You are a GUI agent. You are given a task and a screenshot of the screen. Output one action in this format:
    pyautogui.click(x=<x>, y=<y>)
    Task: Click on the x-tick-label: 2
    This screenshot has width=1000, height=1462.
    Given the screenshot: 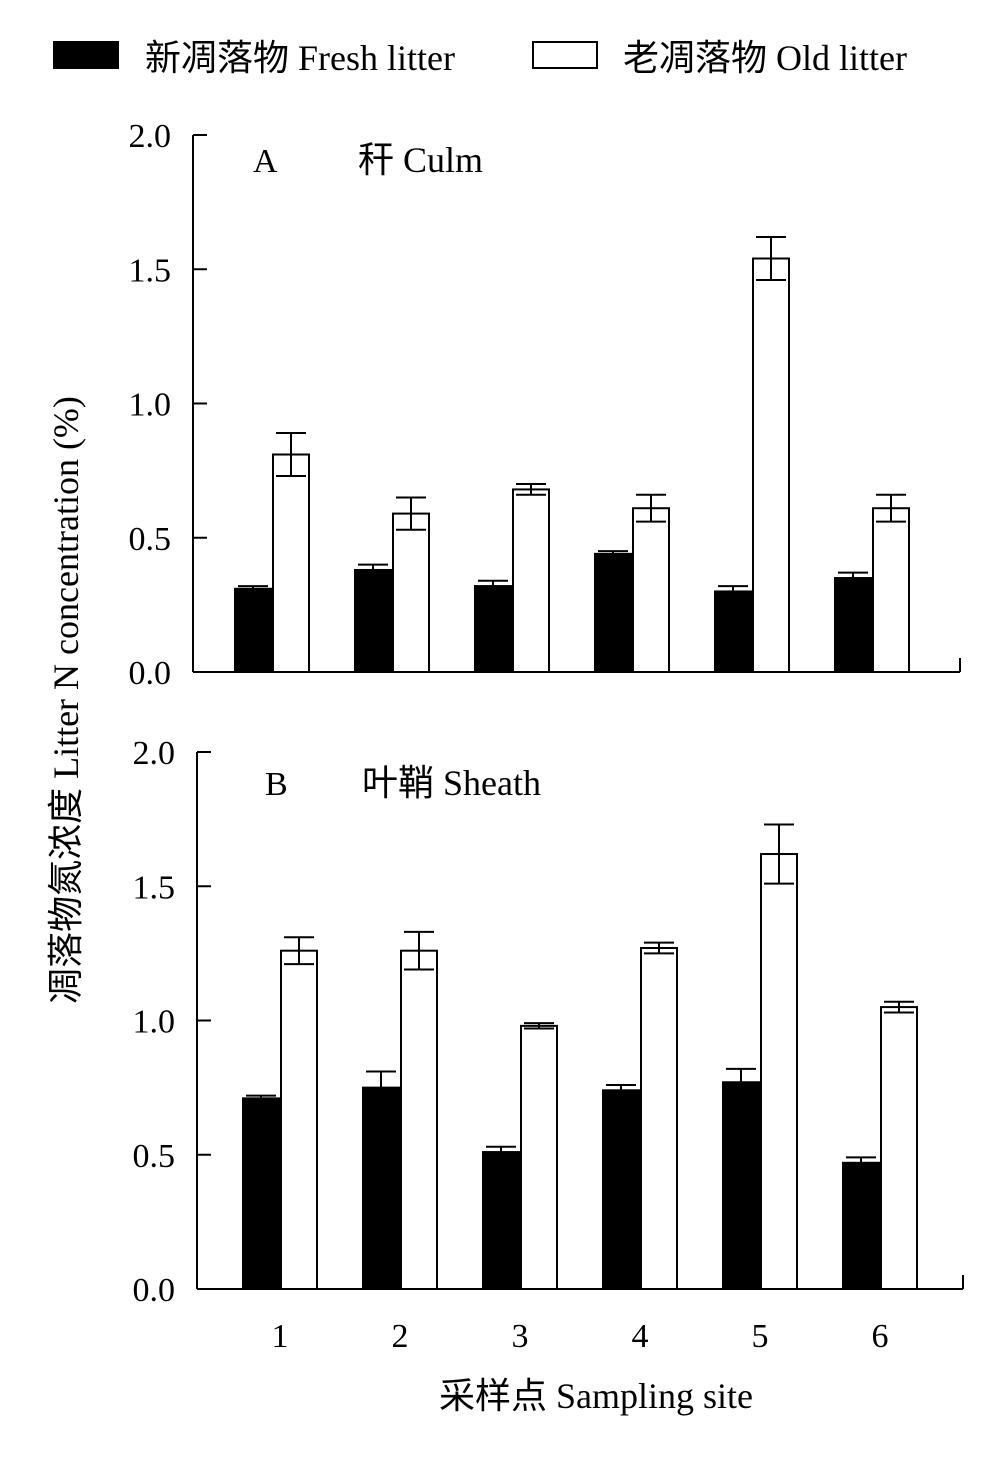 What is the action you would take?
    pyautogui.click(x=400, y=1336)
    